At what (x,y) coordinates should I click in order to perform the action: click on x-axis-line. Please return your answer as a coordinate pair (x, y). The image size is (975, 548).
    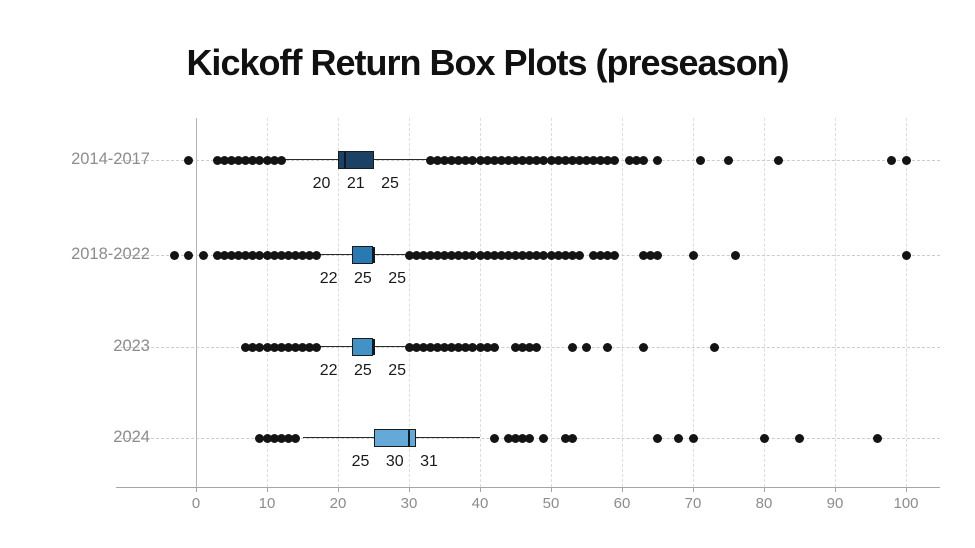
    Looking at the image, I should click on (528, 487).